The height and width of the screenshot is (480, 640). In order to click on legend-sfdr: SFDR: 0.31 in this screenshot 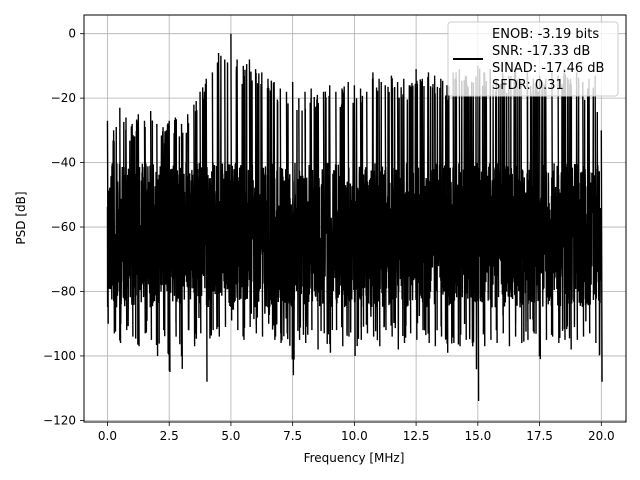, I will do `click(528, 85)`.